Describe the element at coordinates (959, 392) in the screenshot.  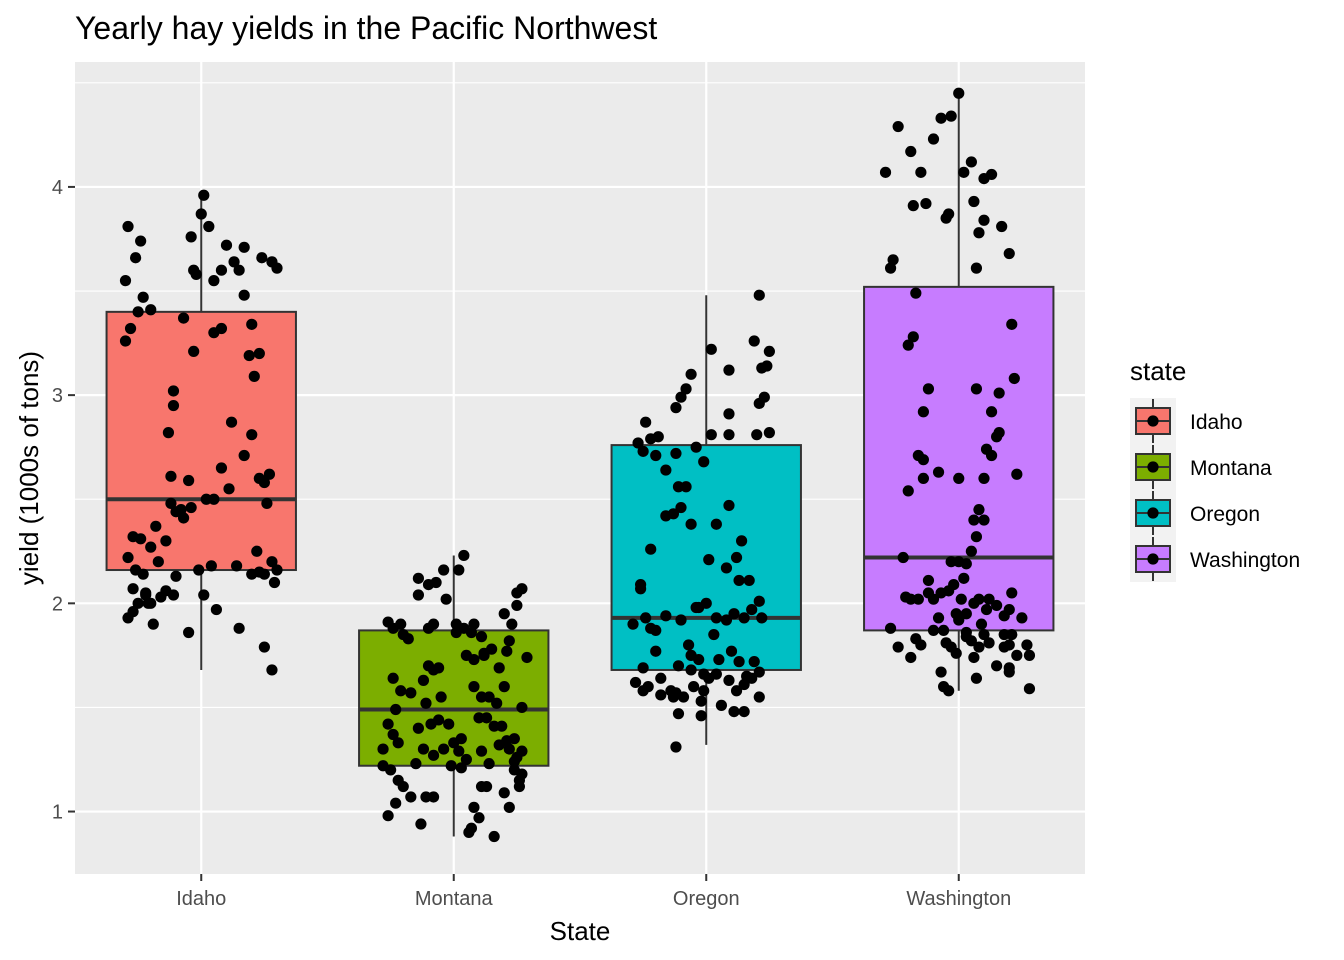
I see `box-washington` at that location.